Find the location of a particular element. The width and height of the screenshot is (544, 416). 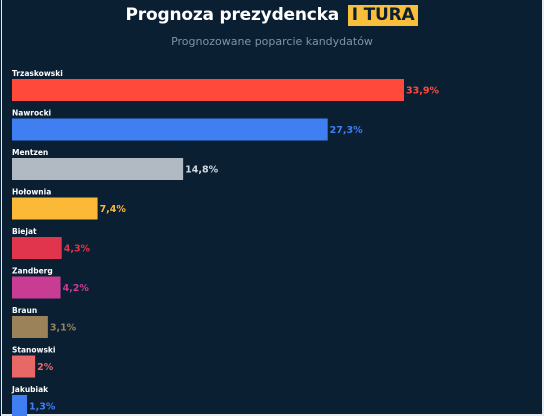

value-label: 4,2% is located at coordinates (76, 288).